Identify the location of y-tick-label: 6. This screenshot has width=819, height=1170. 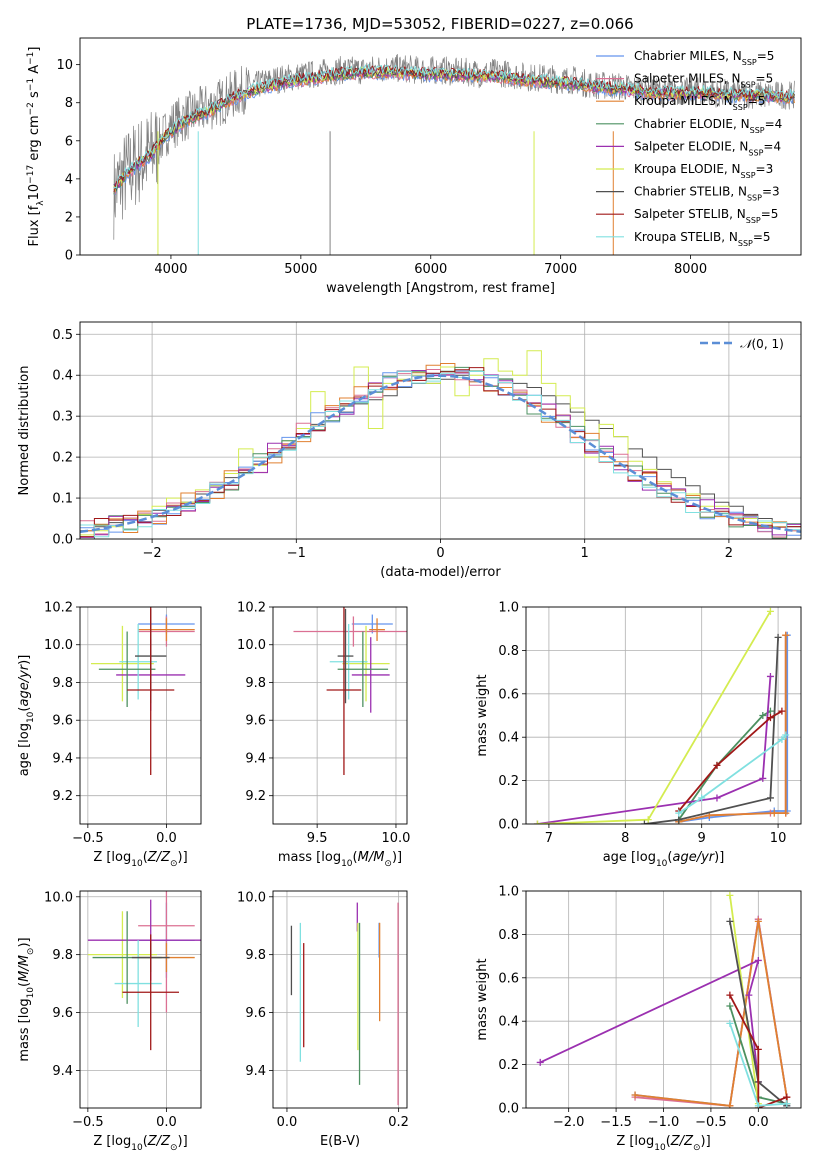
(69, 141).